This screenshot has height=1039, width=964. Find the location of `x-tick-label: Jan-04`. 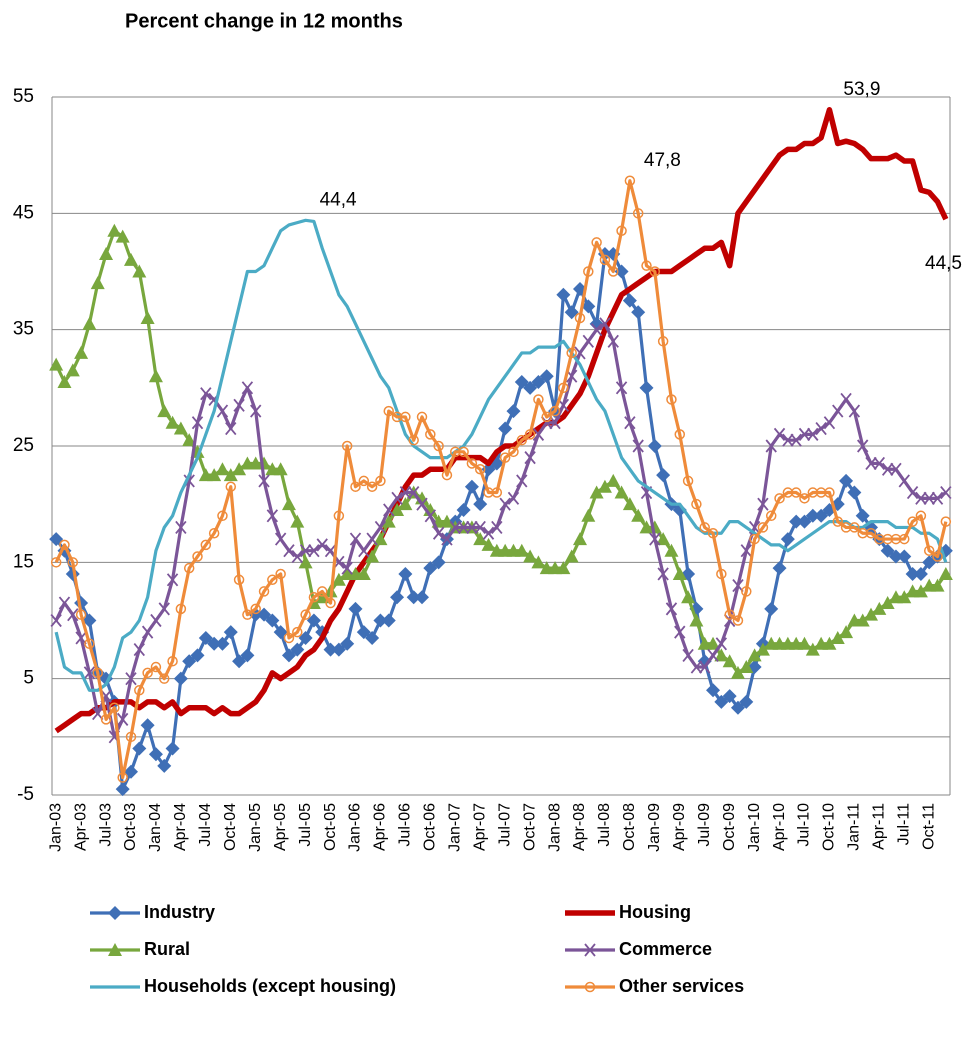

x-tick-label: Jan-04 is located at coordinates (155, 827).